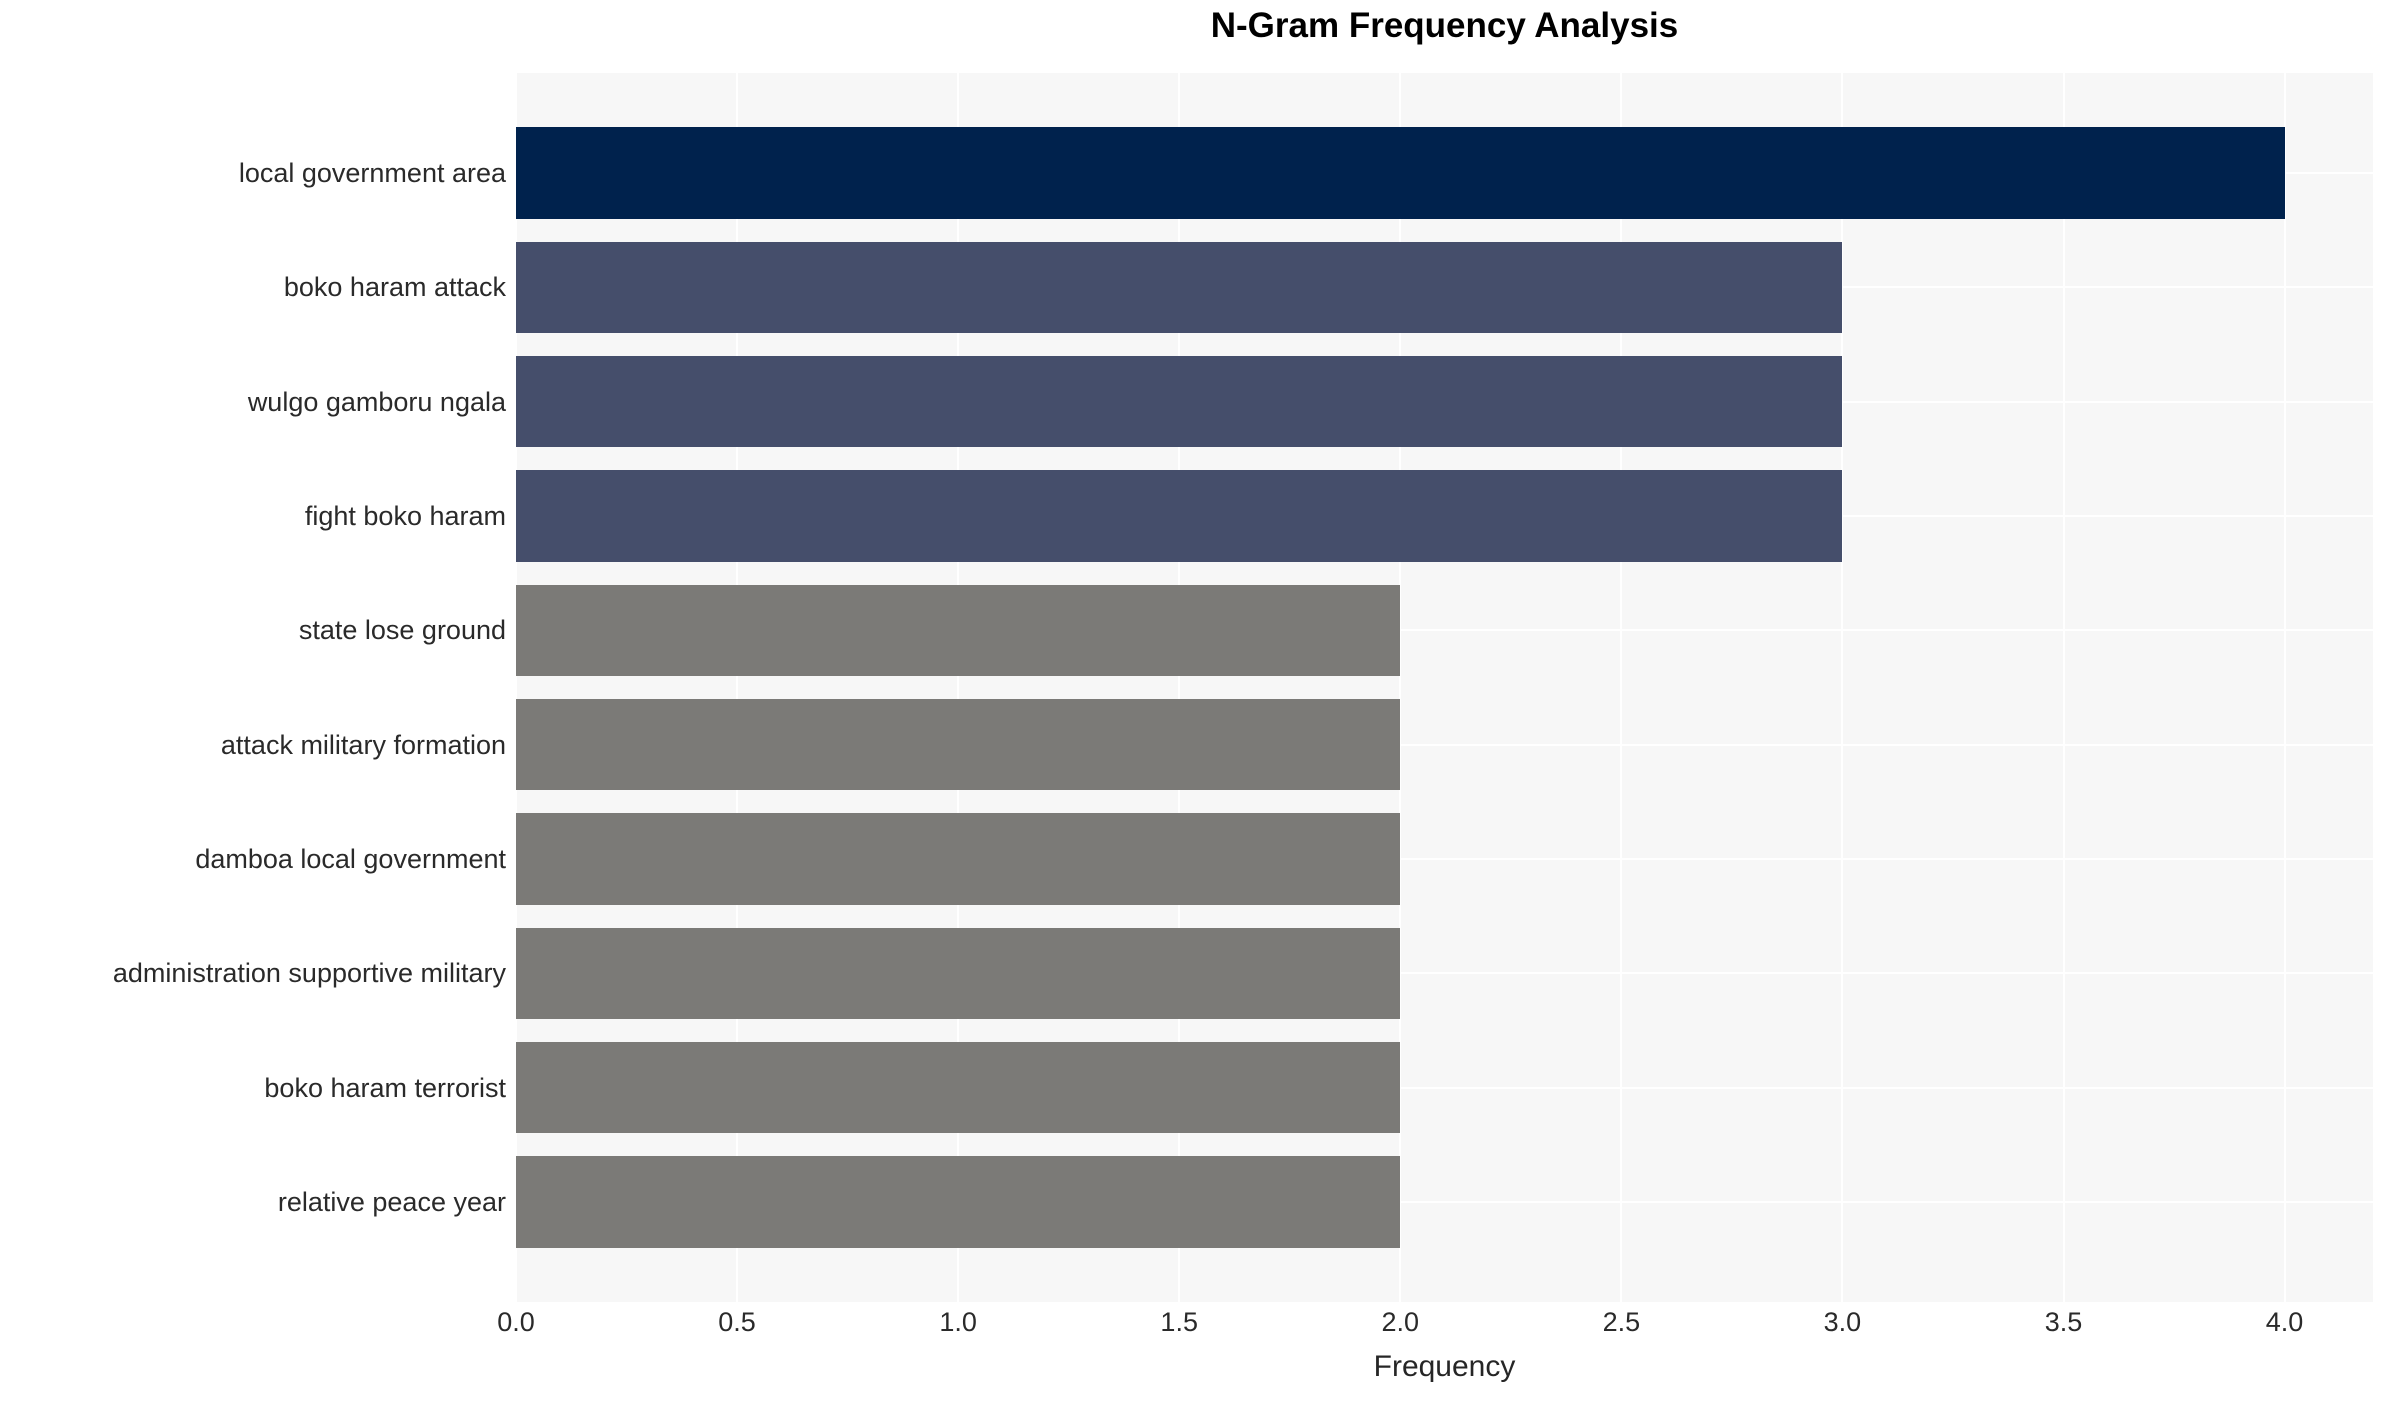 This screenshot has height=1402, width=2395. Describe the element at coordinates (737, 1322) in the screenshot. I see `x-tick-label: 0.5` at that location.